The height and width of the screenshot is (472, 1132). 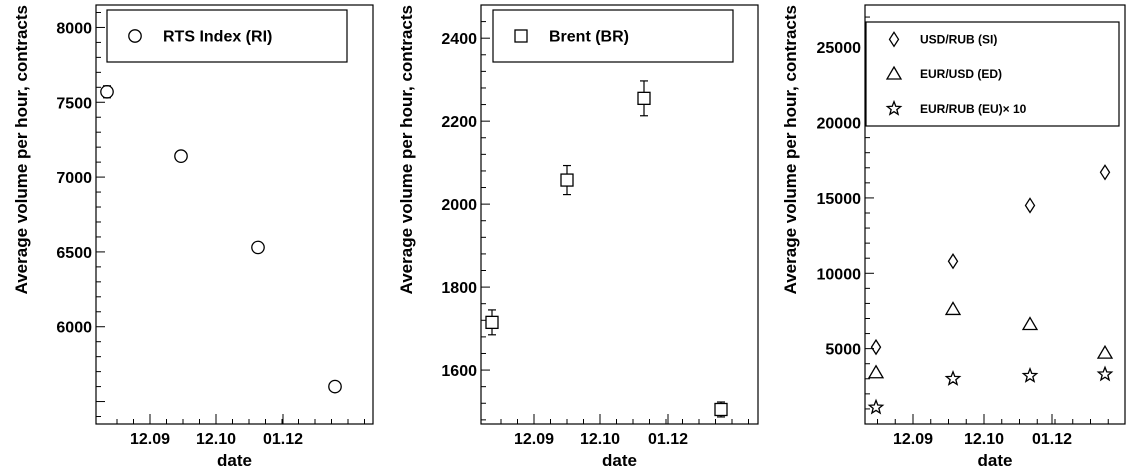 I want to click on y-tick-label: 7500, so click(x=74, y=103).